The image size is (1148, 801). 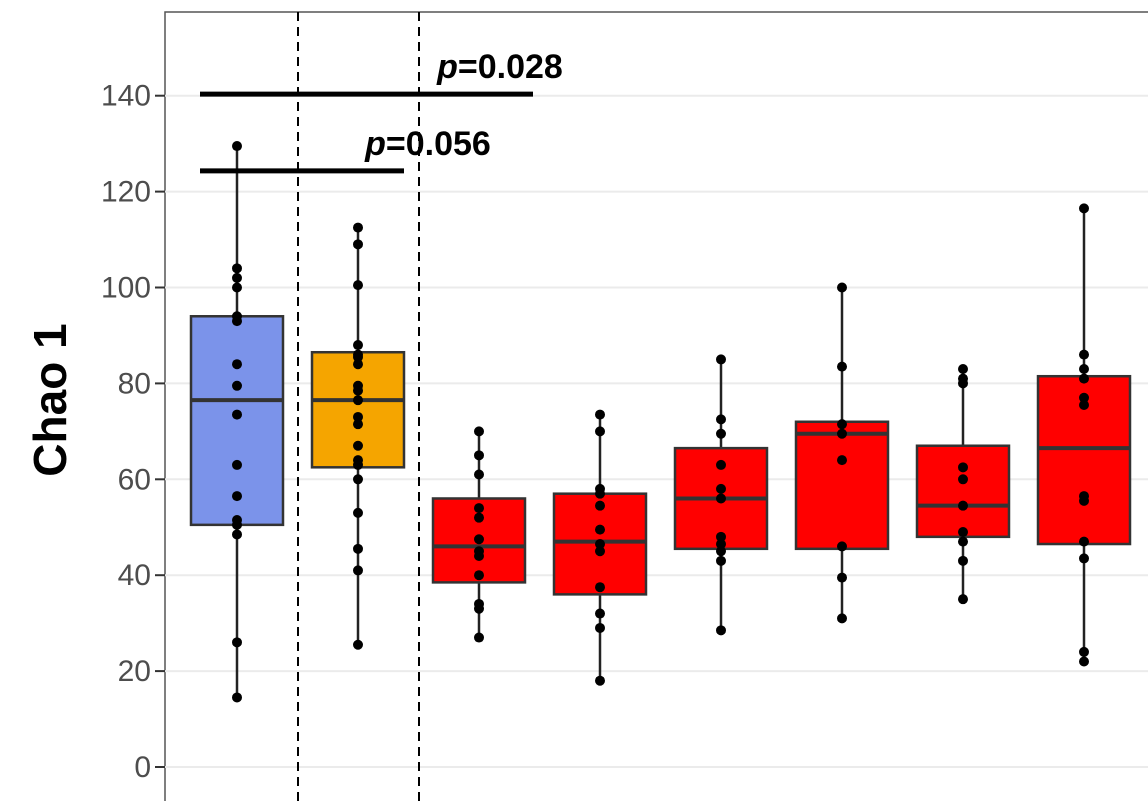 I want to click on p-value-label: p=0.056, so click(x=427, y=144).